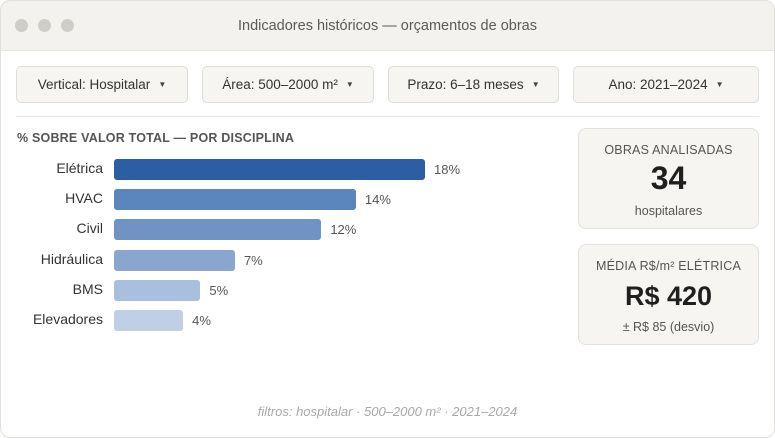  What do you see at coordinates (79, 168) in the screenshot?
I see `bar-category-label: Elétrica` at bounding box center [79, 168].